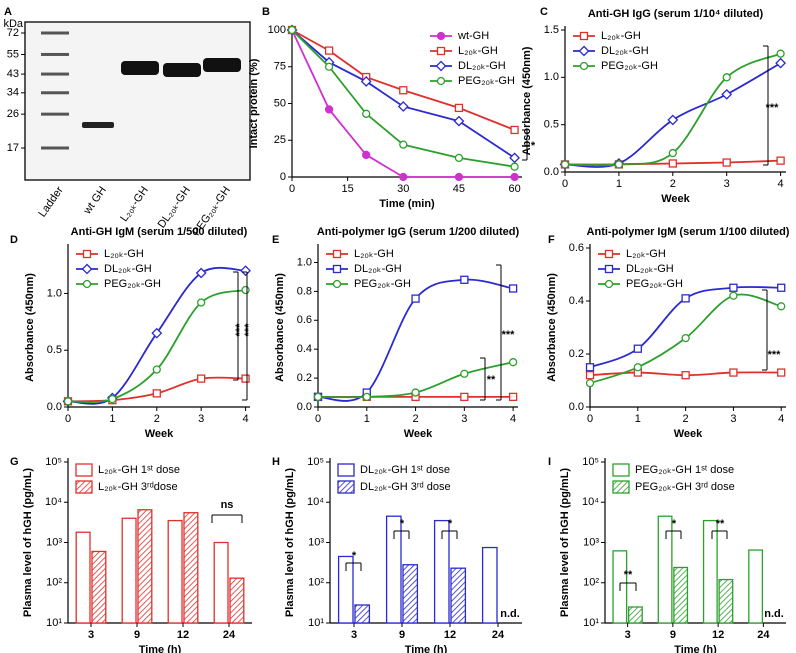 The width and height of the screenshot is (796, 653). What do you see at coordinates (591, 542) in the screenshot?
I see `y-tick-label: 10³` at bounding box center [591, 542].